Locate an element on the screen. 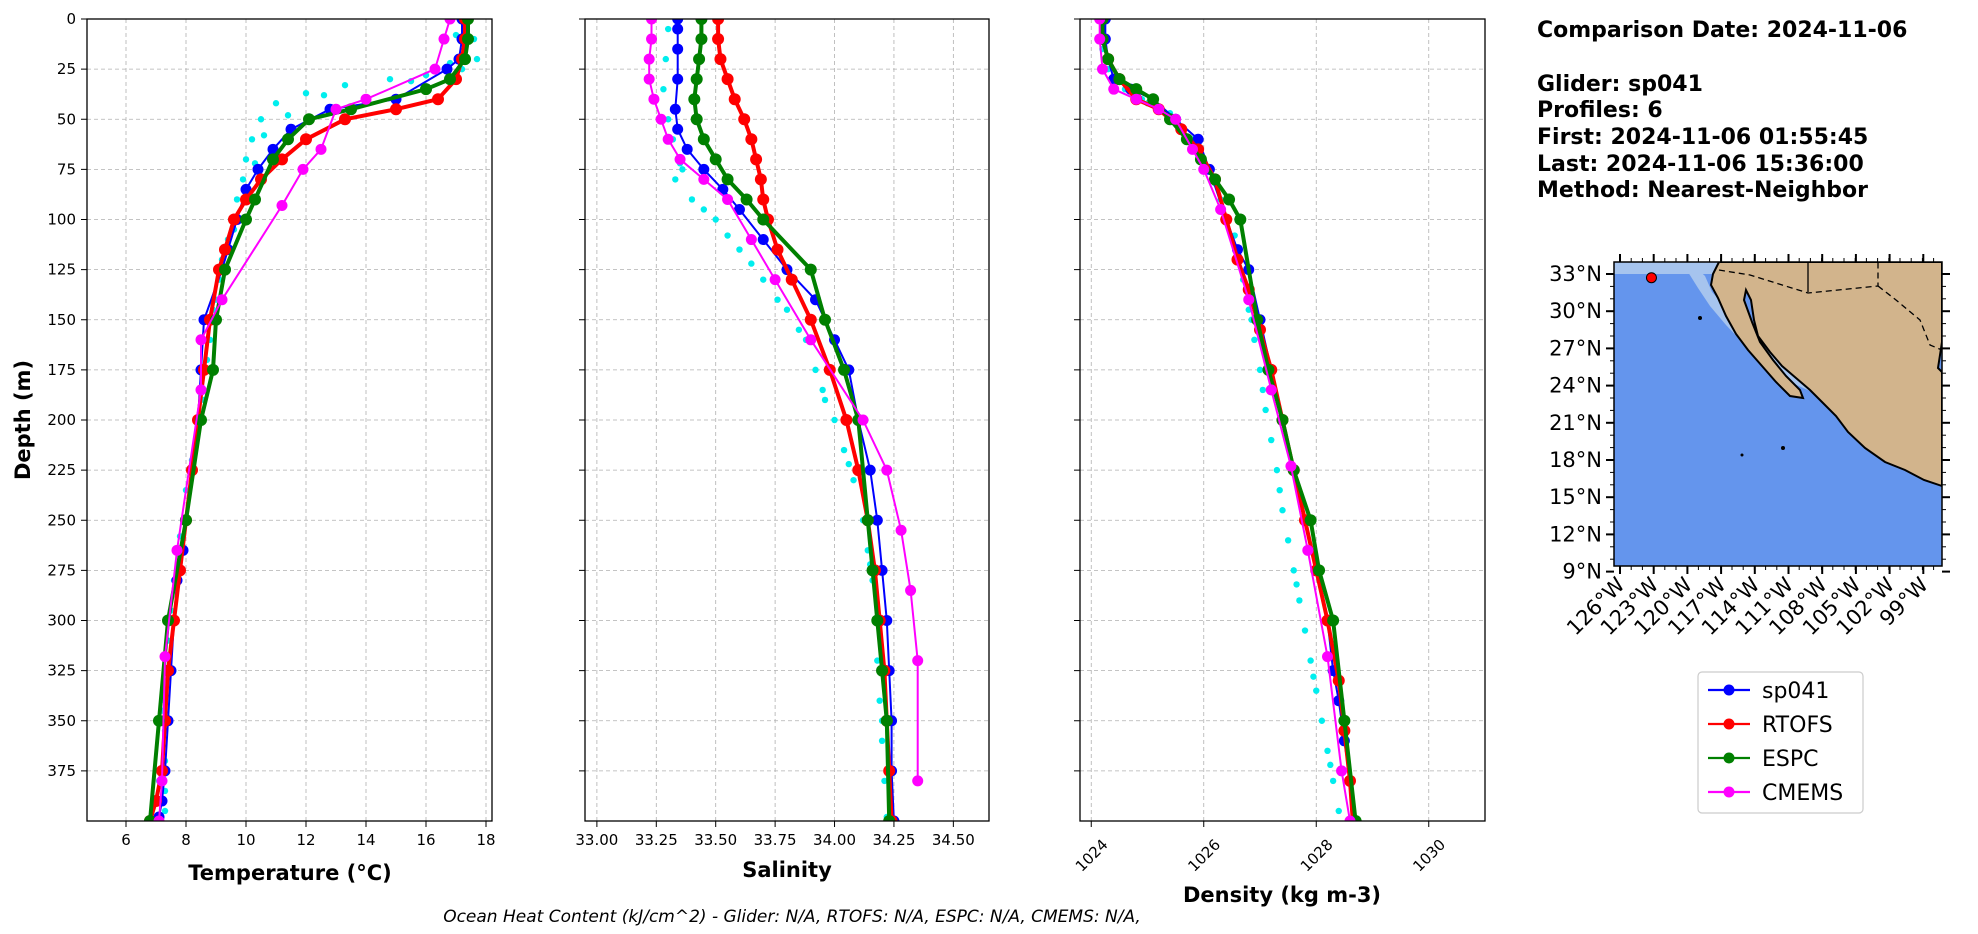  temperature-x-label: Temperature (°C) is located at coordinates (289, 873).